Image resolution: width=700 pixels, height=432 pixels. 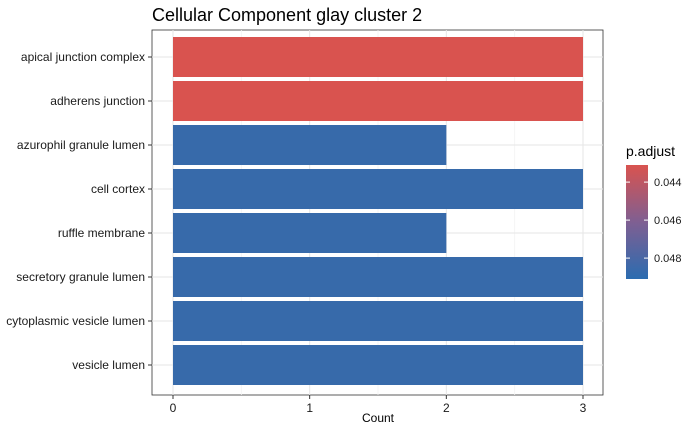 What do you see at coordinates (309, 408) in the screenshot?
I see `x-tick-label: 1` at bounding box center [309, 408].